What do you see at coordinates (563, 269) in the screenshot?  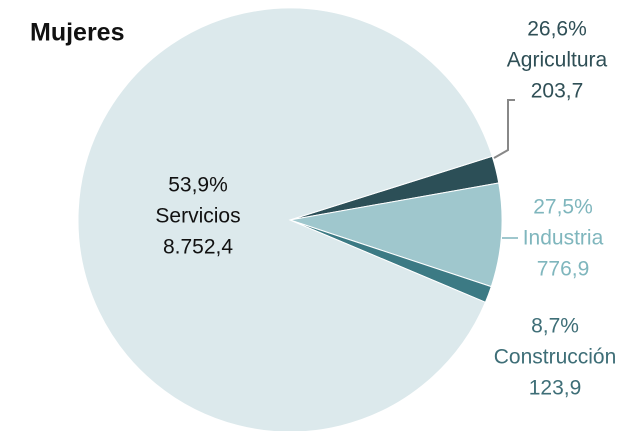 I see `value-label: 776,9` at bounding box center [563, 269].